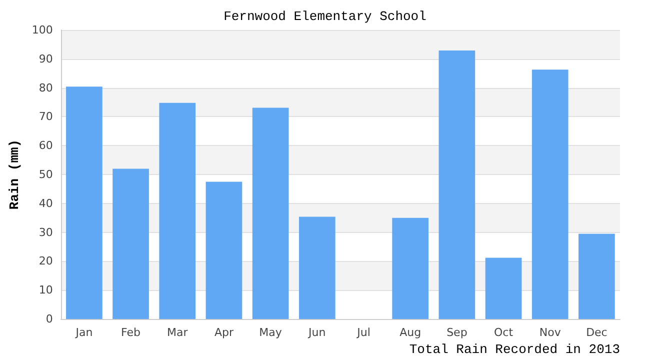 Image resolution: width=650 pixels, height=360 pixels. I want to click on y-tick-label: 100, so click(42, 30).